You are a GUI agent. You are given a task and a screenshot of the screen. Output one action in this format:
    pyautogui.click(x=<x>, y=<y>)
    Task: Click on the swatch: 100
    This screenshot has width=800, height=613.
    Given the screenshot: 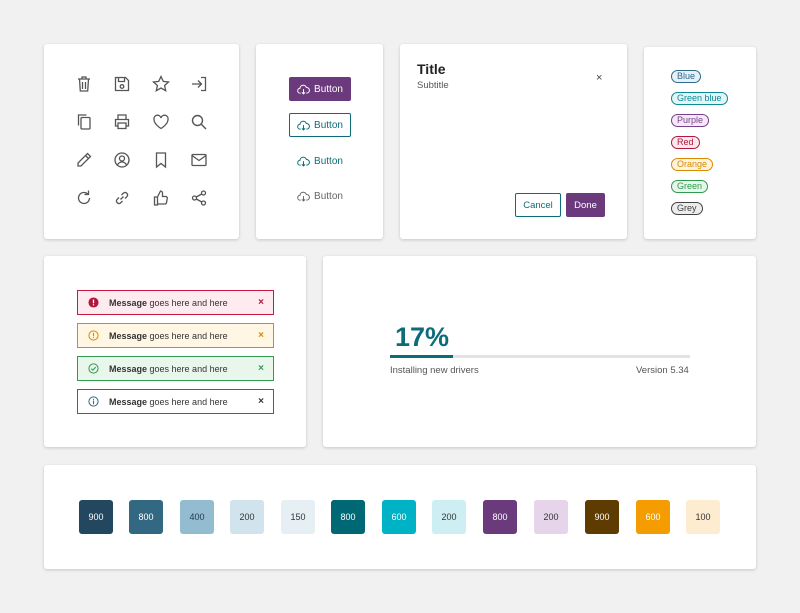 What is the action you would take?
    pyautogui.click(x=703, y=517)
    